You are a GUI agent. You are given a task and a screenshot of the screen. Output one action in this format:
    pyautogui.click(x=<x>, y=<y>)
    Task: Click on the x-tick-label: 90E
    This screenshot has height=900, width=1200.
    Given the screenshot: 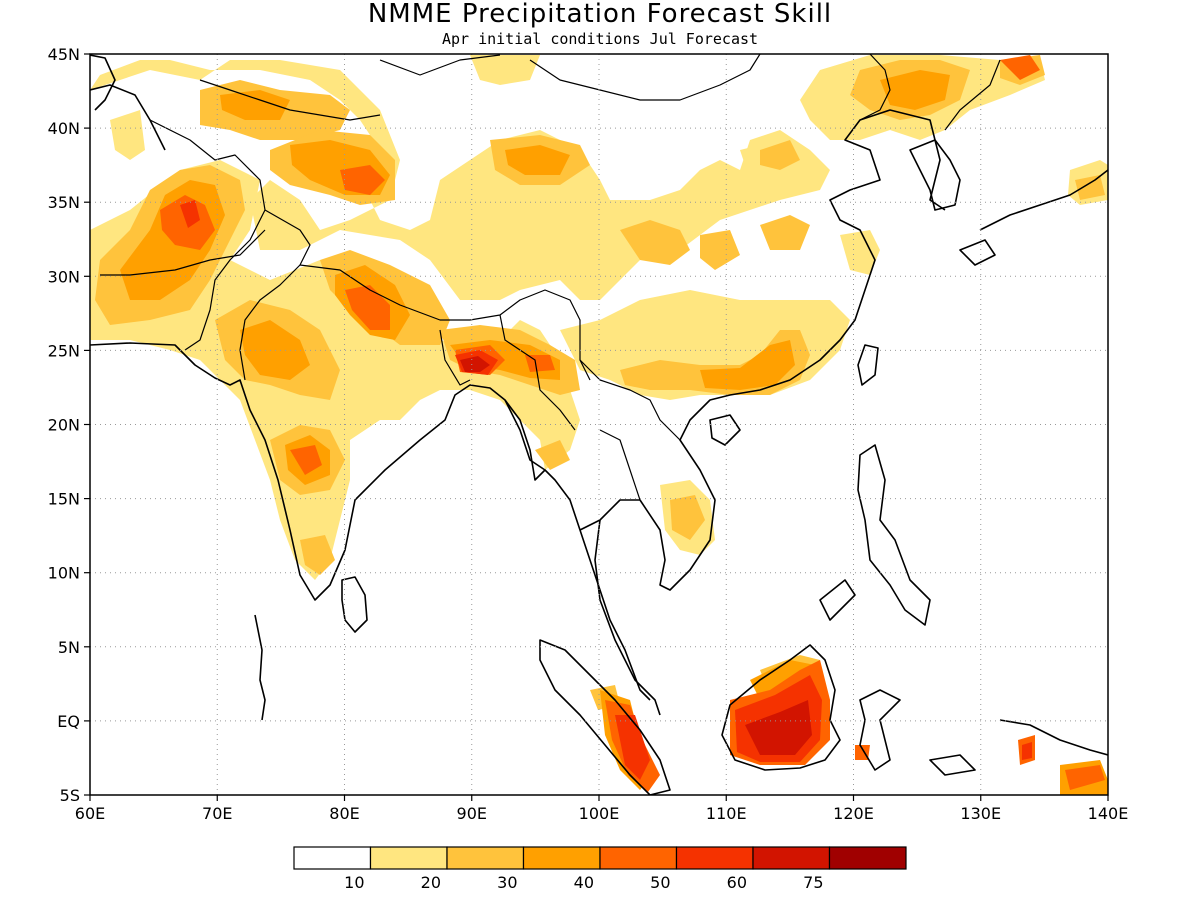 What is the action you would take?
    pyautogui.click(x=472, y=813)
    